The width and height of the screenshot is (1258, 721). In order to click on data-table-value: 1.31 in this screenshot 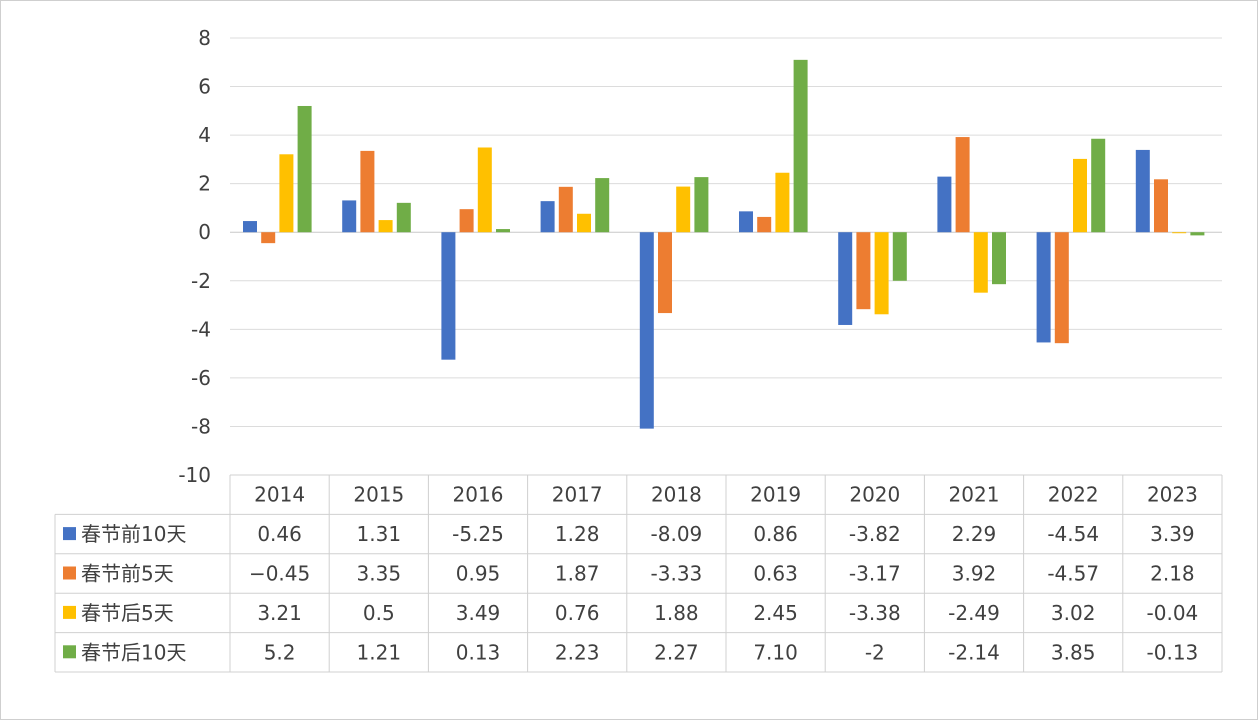, I will do `click(379, 534)`.